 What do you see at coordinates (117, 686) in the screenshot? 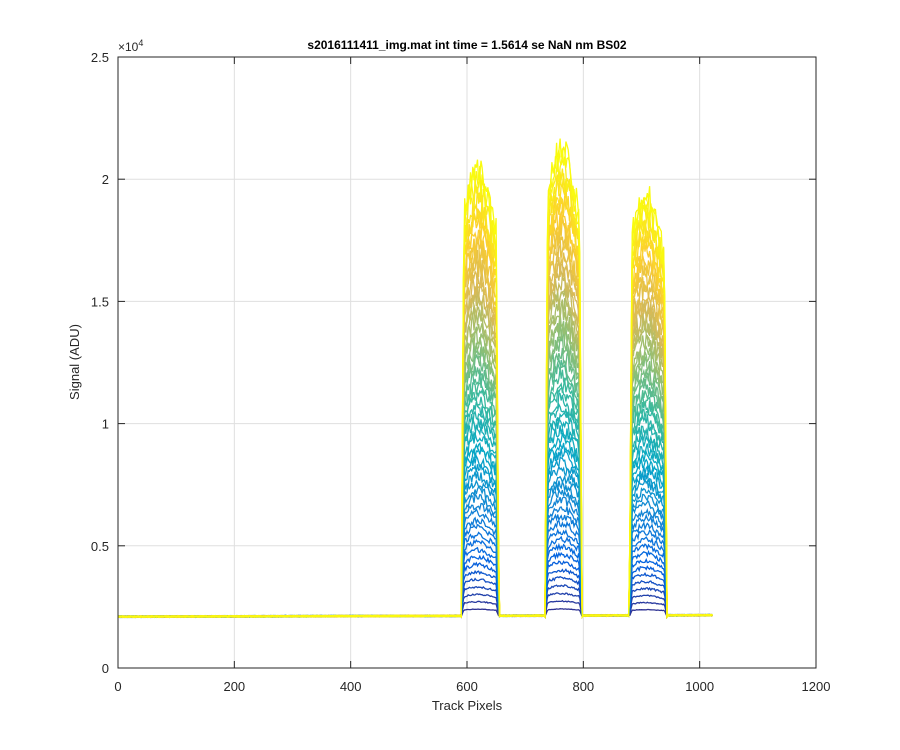
I see `x-tick-label-0: 0` at bounding box center [117, 686].